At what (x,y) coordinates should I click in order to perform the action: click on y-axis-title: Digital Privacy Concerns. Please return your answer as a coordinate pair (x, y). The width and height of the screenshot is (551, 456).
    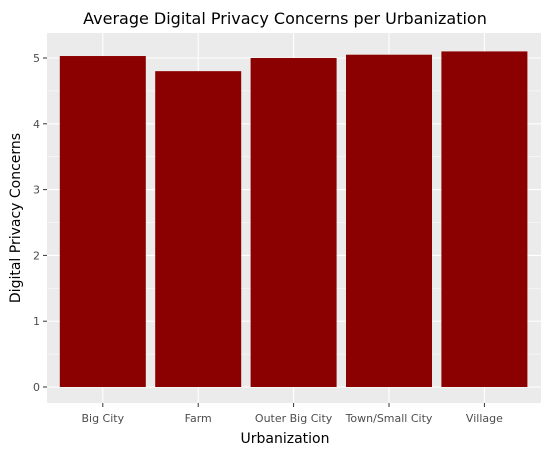
    Looking at the image, I should click on (16, 218).